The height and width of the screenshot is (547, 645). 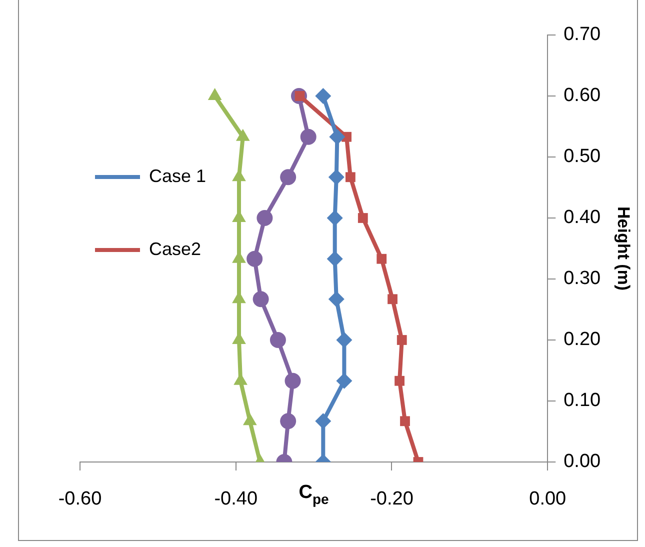 What do you see at coordinates (582, 157) in the screenshot?
I see `y-tick-label: 0.50` at bounding box center [582, 157].